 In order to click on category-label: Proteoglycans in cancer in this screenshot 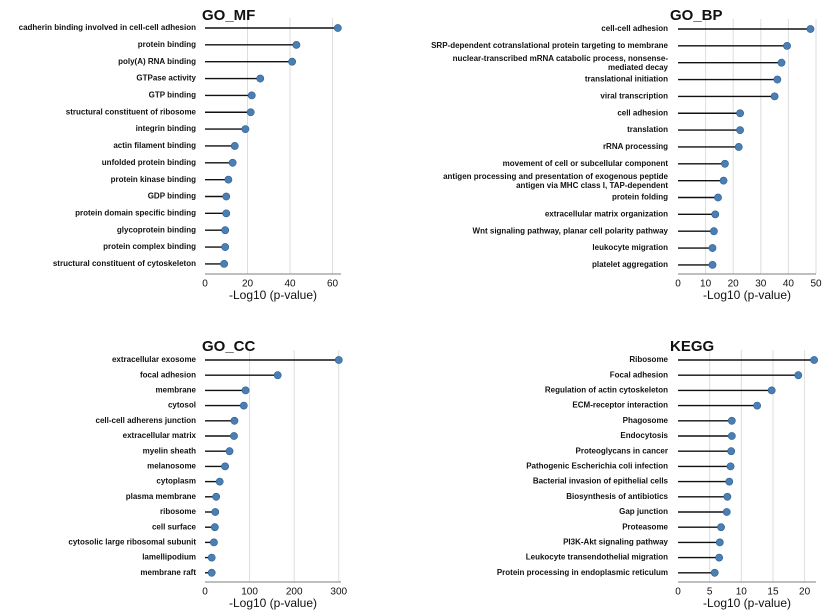, I will do `click(622, 450)`.